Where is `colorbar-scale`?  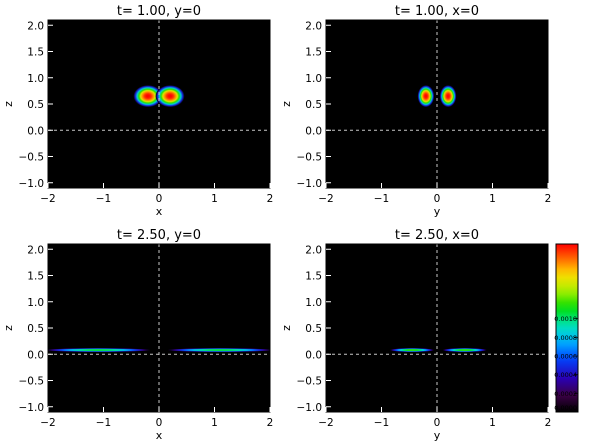 colorbar-scale is located at coordinates (567, 328).